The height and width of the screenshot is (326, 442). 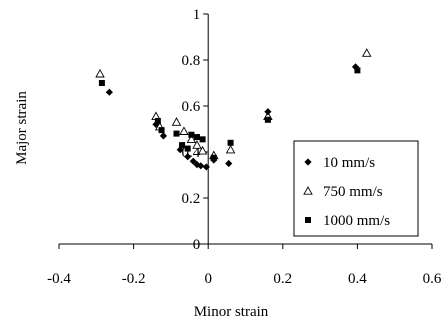 What do you see at coordinates (308, 220) in the screenshot?
I see `legend-marker-square` at bounding box center [308, 220].